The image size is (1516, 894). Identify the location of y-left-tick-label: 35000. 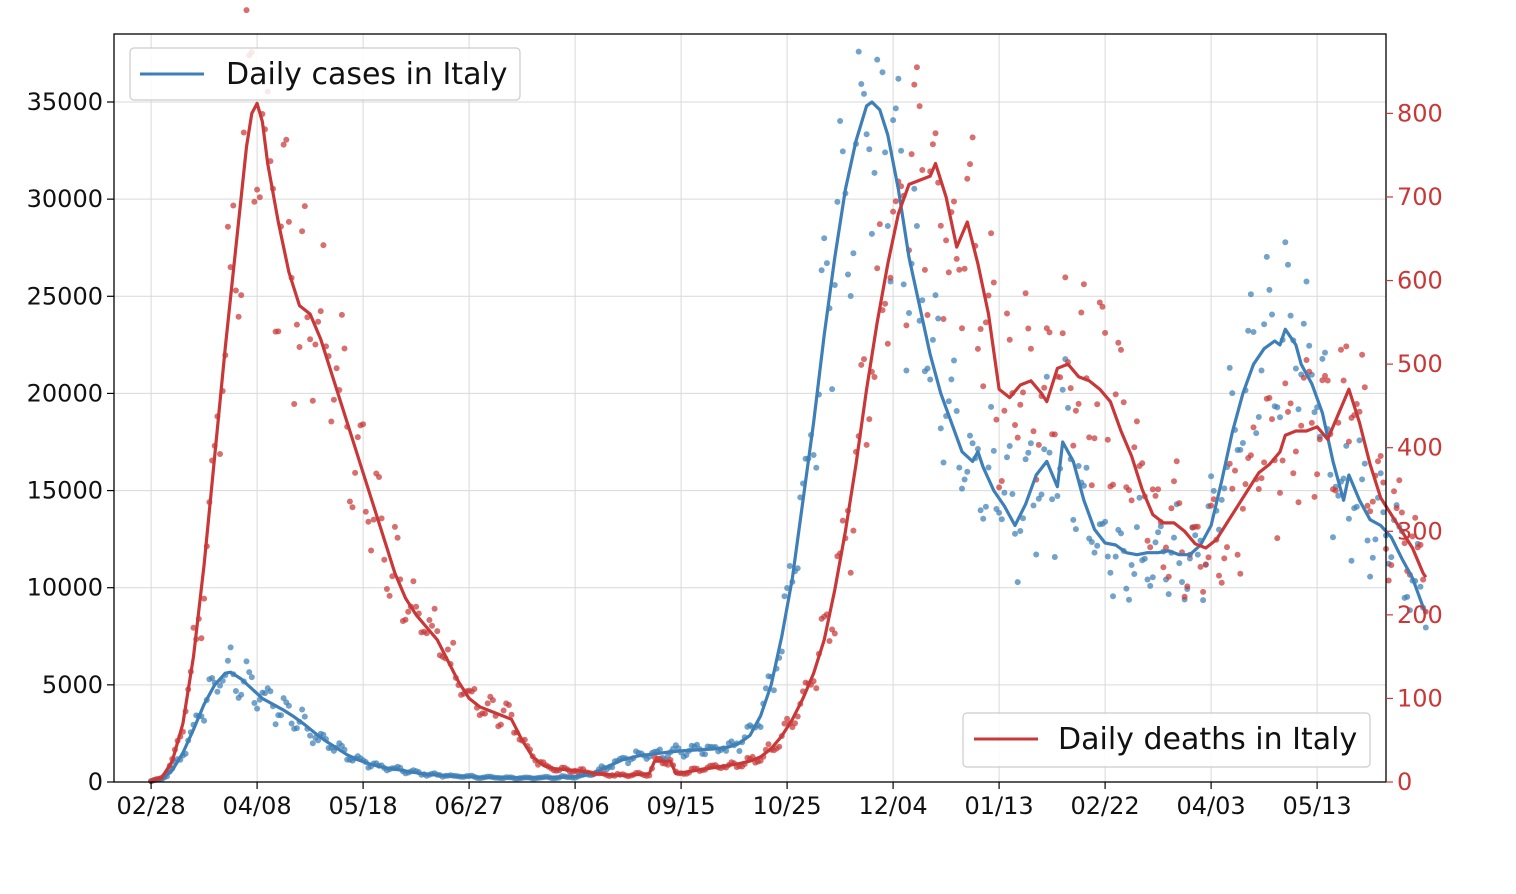
(65, 102).